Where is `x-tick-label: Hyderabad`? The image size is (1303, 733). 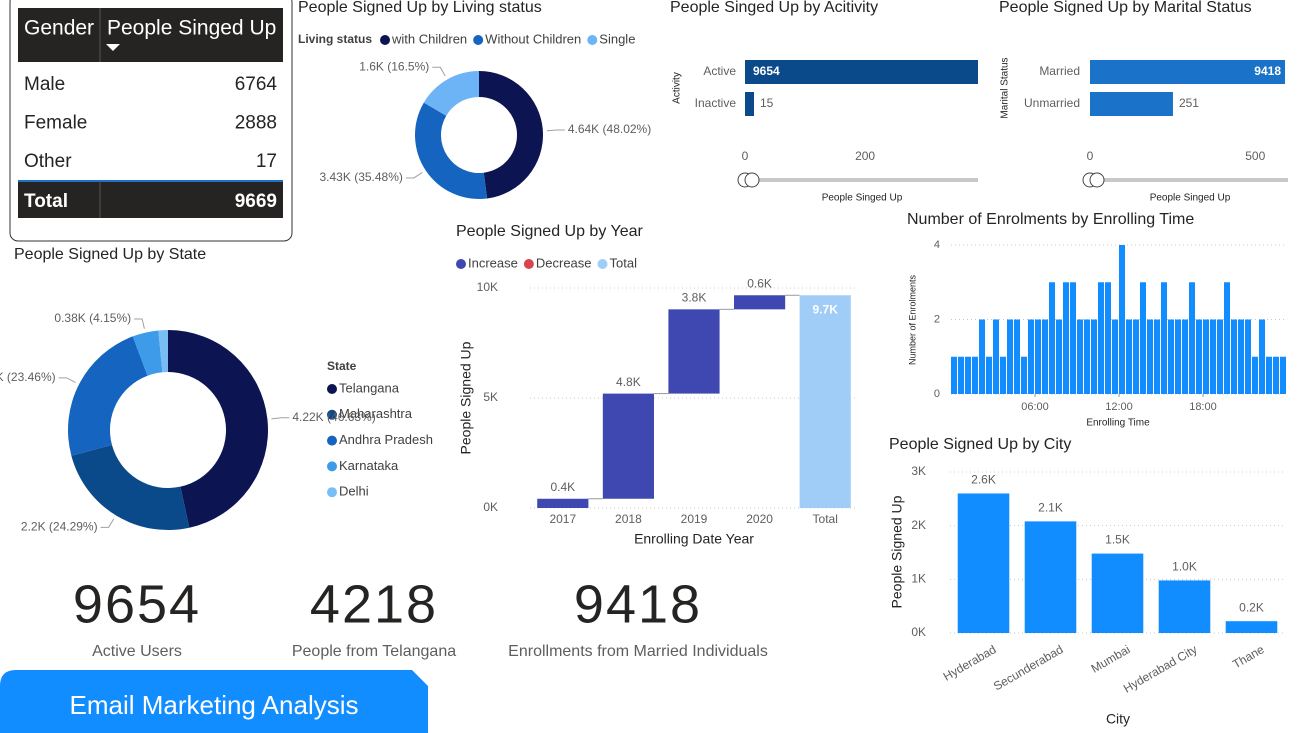 x-tick-label: Hyderabad is located at coordinates (970, 662).